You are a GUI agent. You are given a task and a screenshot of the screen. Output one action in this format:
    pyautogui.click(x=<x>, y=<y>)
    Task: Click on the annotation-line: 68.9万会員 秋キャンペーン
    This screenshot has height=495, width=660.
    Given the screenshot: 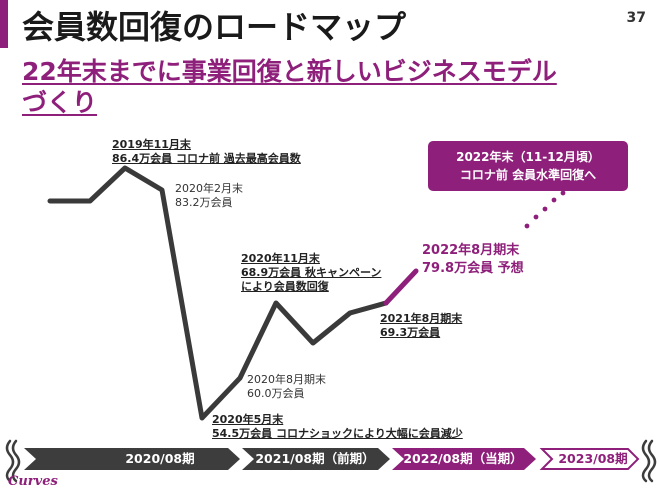 What is the action you would take?
    pyautogui.click(x=311, y=272)
    